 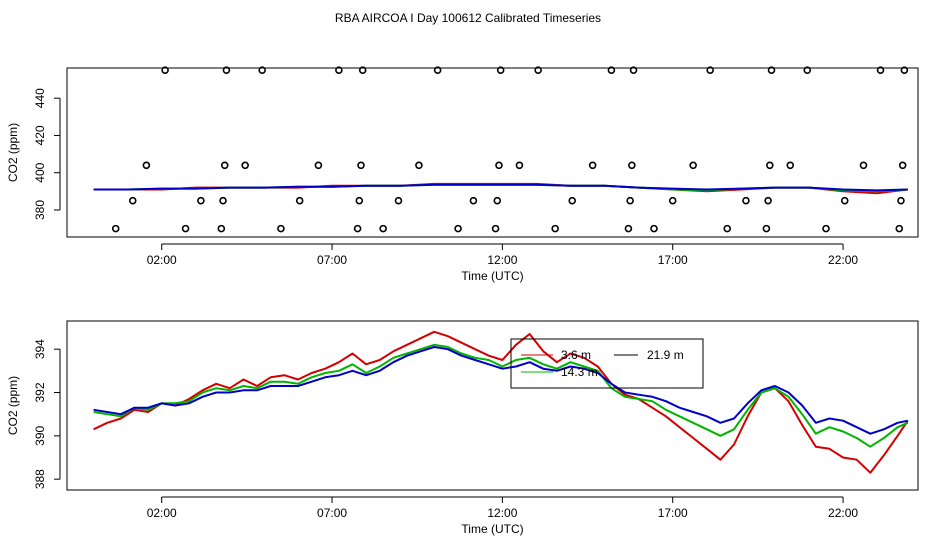 What do you see at coordinates (40, 349) in the screenshot?
I see `y-tick-label: 394` at bounding box center [40, 349].